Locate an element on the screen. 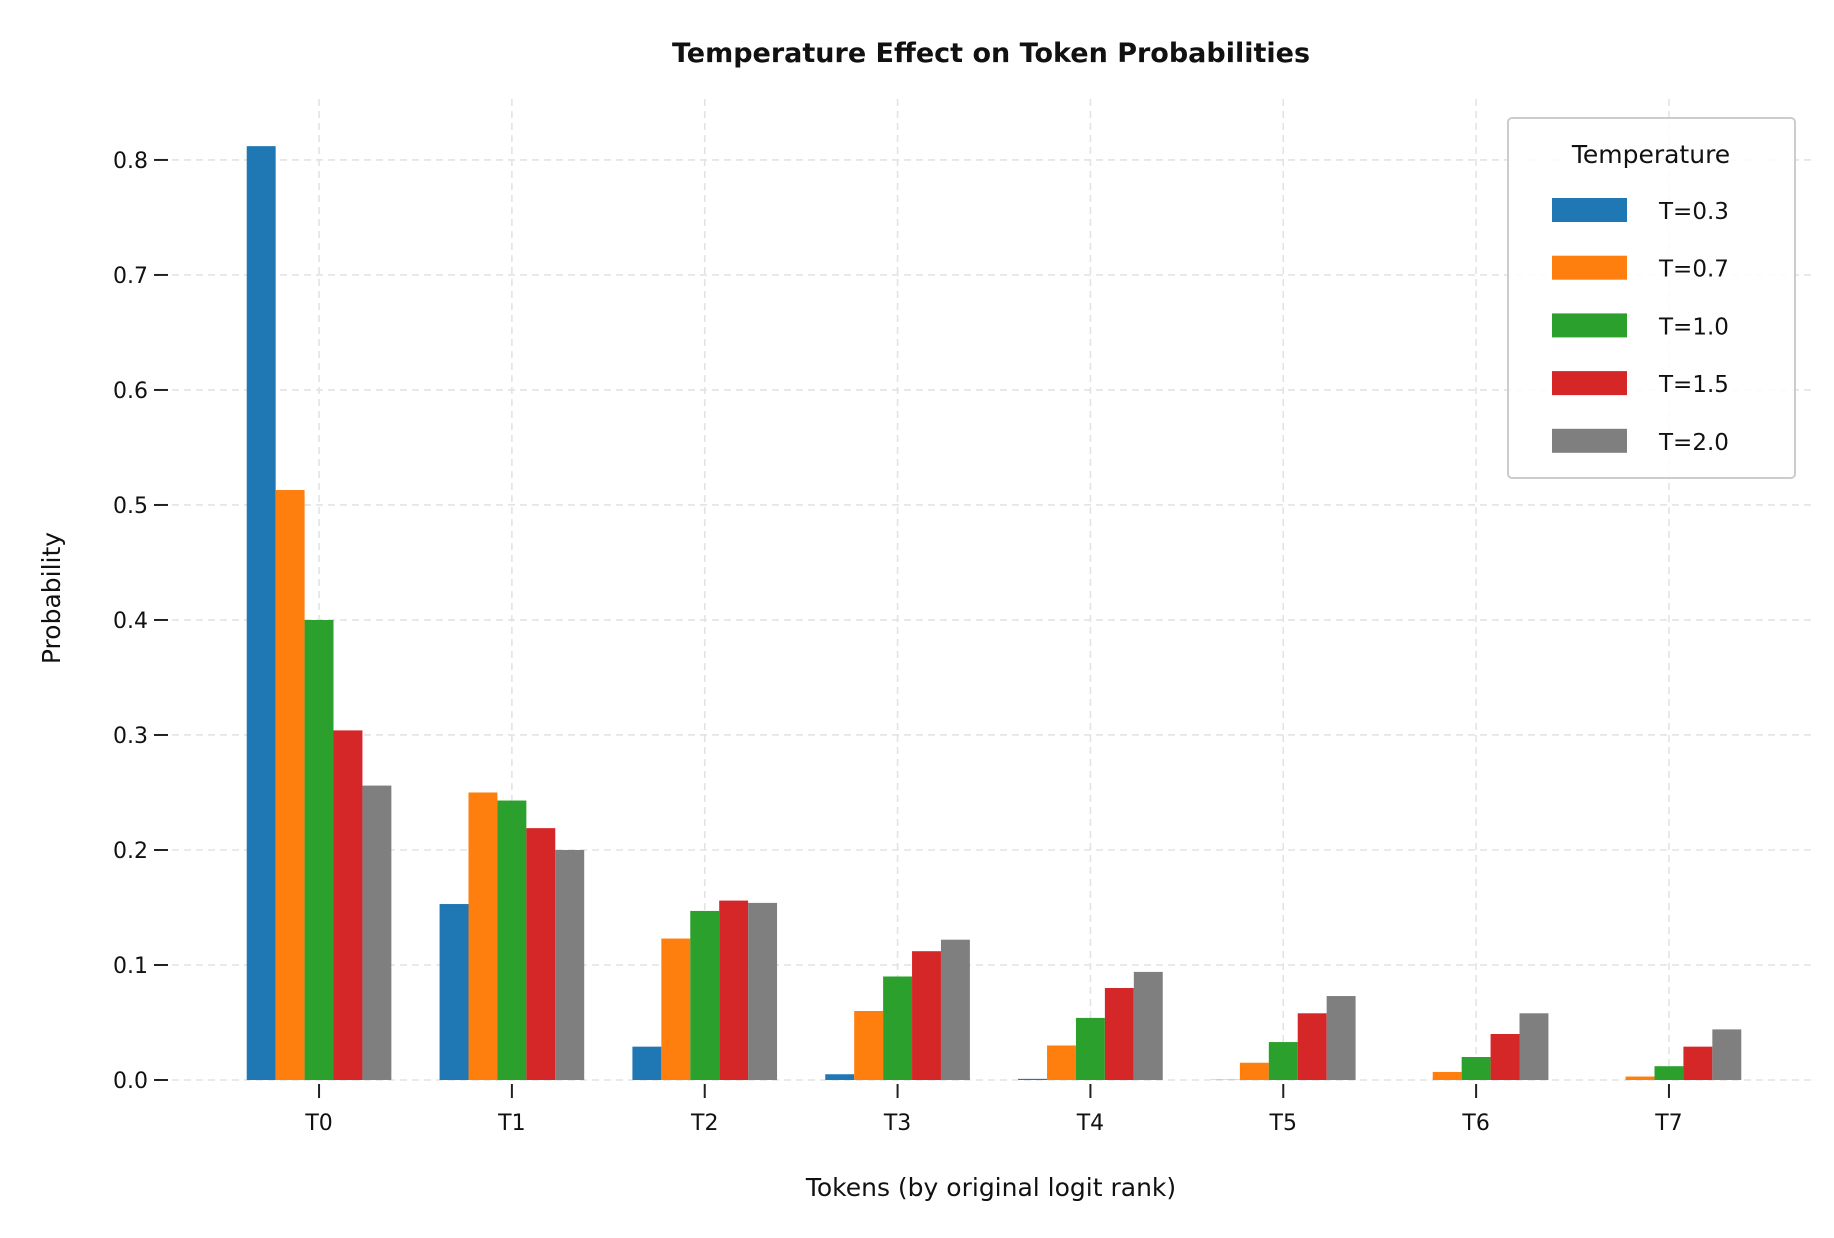 This screenshot has height=1238, width=1834. bar-T-2-0-T7 is located at coordinates (1726, 1054).